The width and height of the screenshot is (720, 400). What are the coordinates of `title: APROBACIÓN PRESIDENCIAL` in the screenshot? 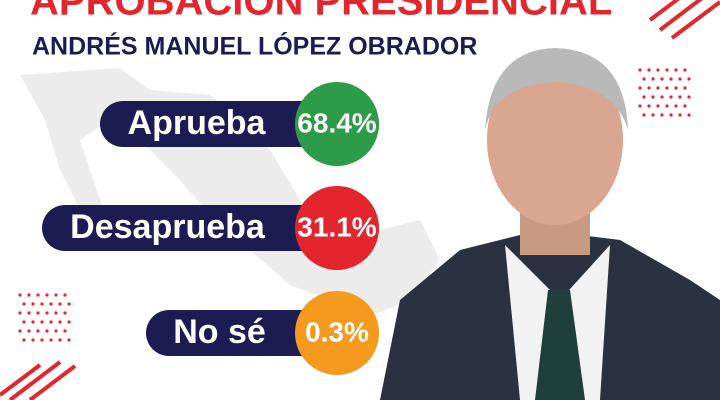 It's located at (321, 12).